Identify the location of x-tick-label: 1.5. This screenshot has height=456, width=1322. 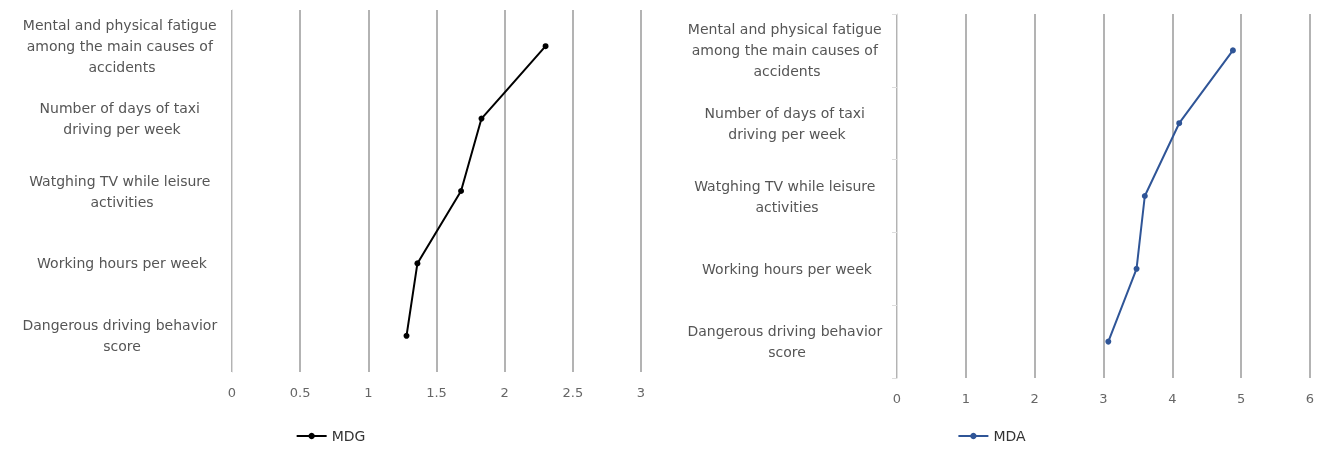
(436, 392).